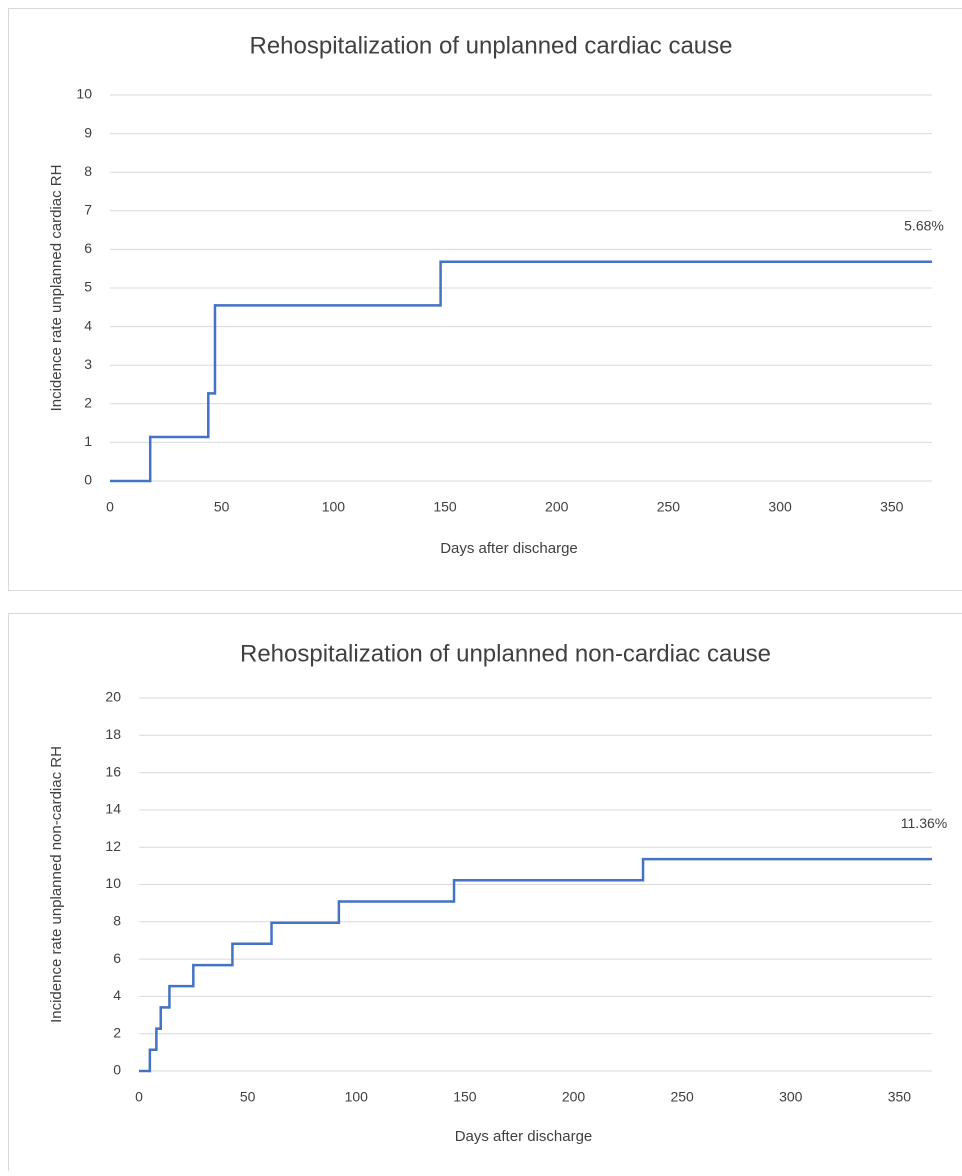 This screenshot has height=1176, width=962. I want to click on y-axis-label: Incidence rate unplanned cardiac RH, so click(56, 288).